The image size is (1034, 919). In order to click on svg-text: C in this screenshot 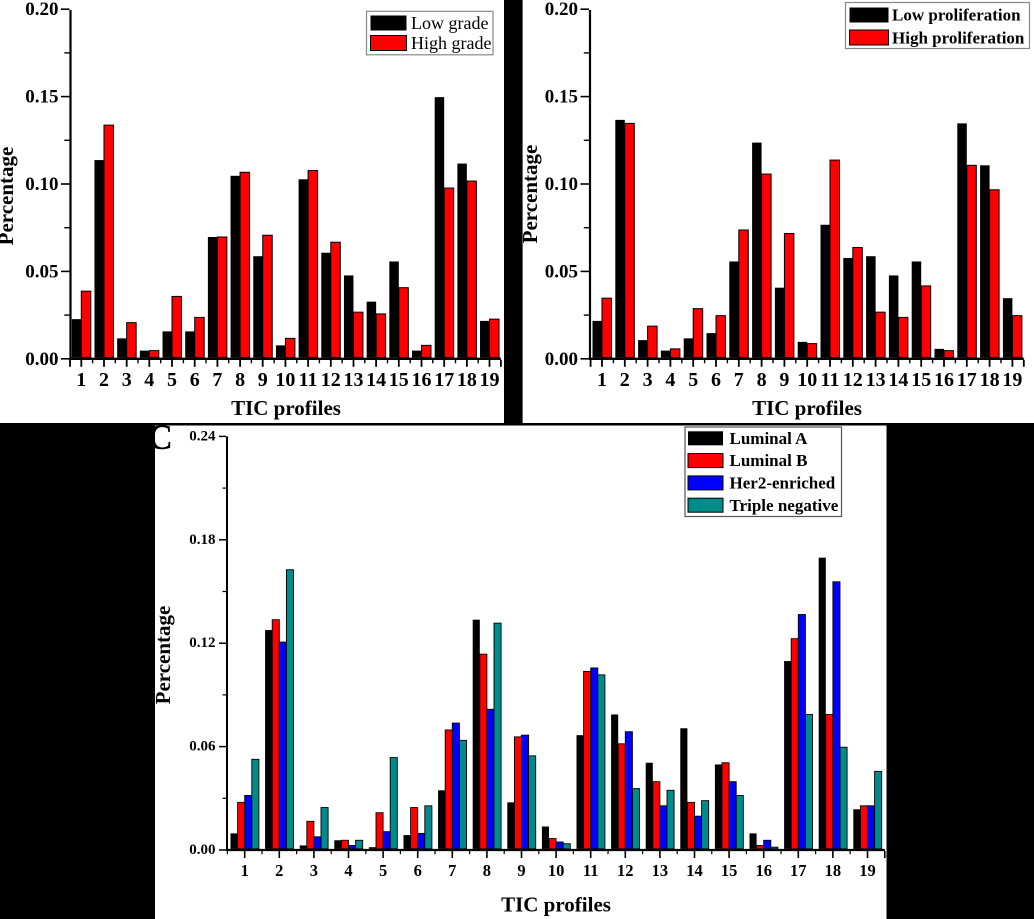, I will do `click(160, 437)`.